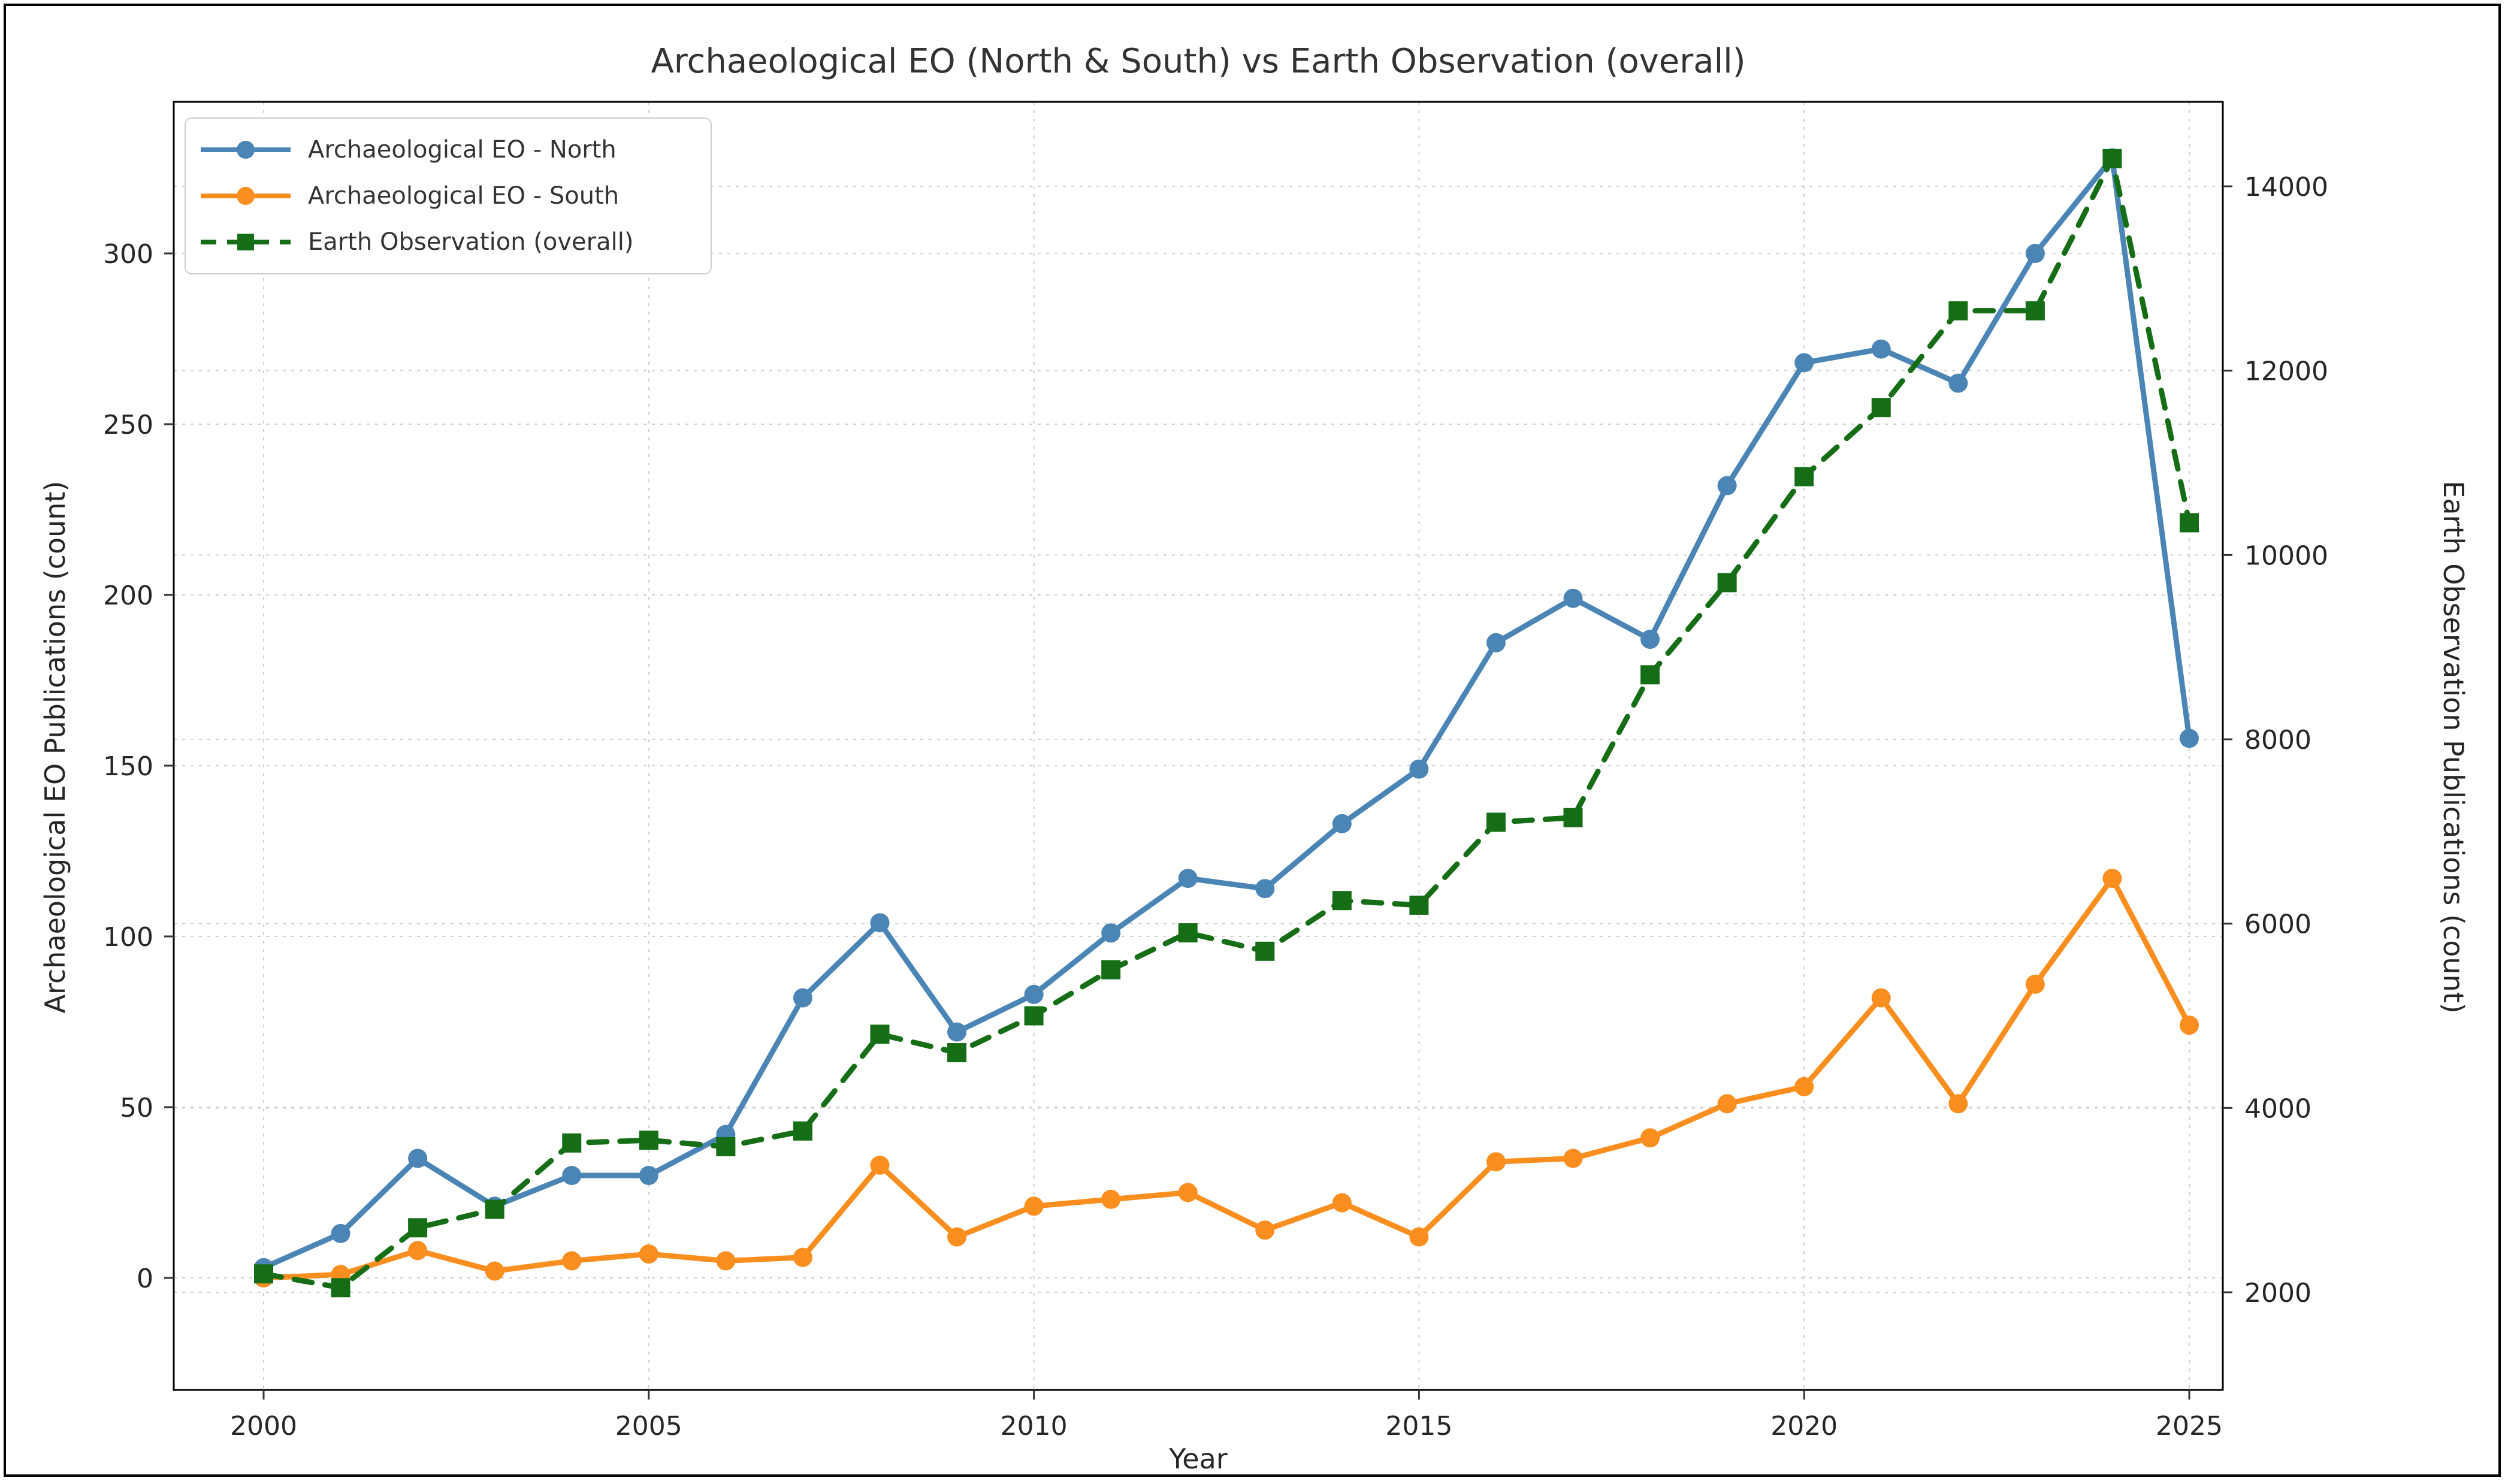  I want to click on x-tick-label: 2000, so click(263, 1426).